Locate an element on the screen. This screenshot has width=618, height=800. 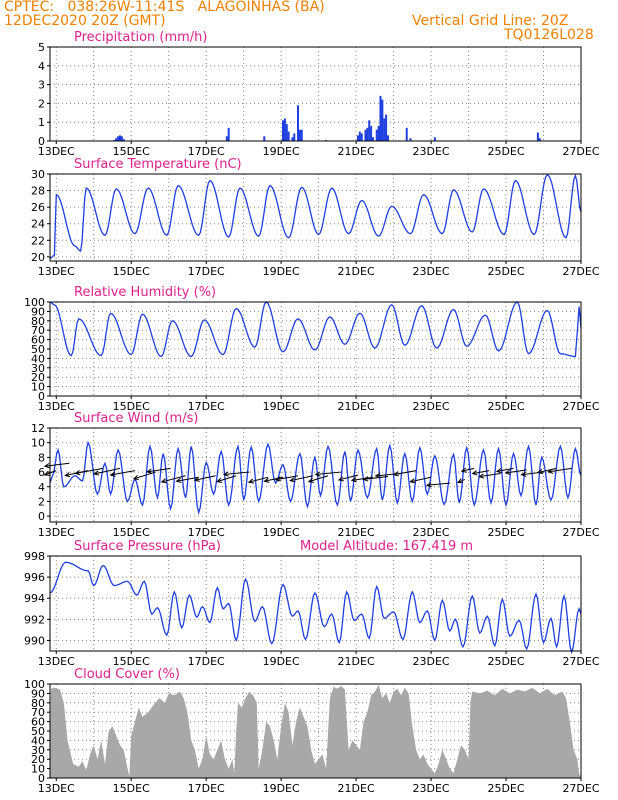
humidity-title: Relative Humidity (%) is located at coordinates (145, 292).